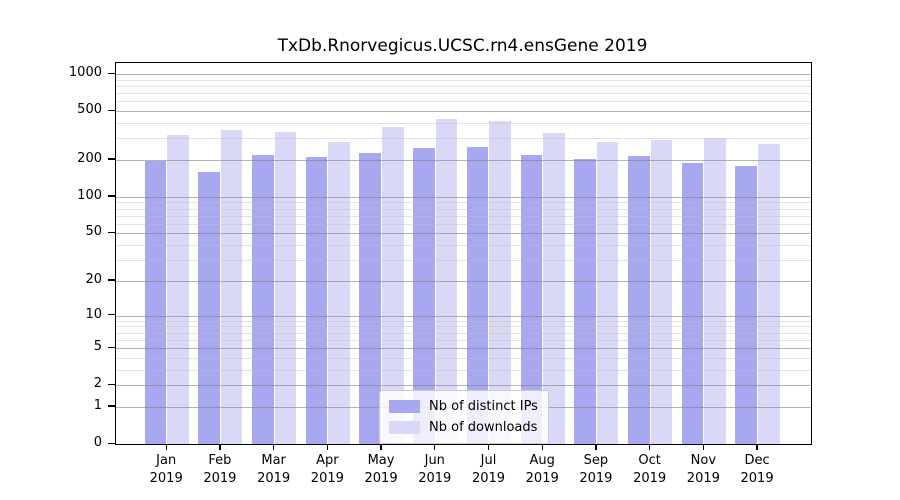 This screenshot has height=500, width=900. Describe the element at coordinates (166, 470) in the screenshot. I see `x-tick-label: Jan 2019` at that location.